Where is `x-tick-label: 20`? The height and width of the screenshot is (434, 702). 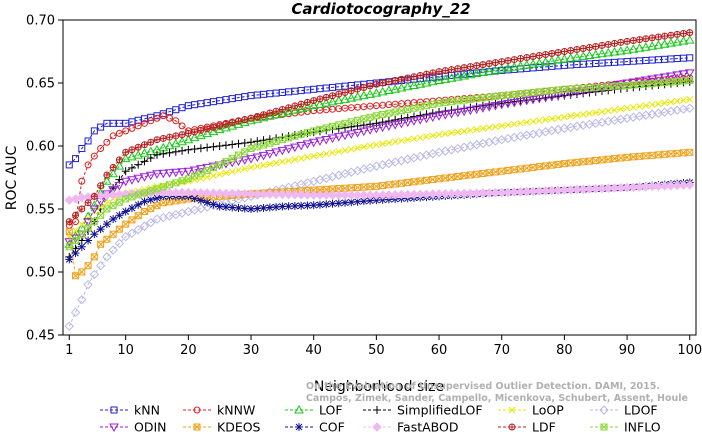
x-tick-label: 20 is located at coordinates (188, 350).